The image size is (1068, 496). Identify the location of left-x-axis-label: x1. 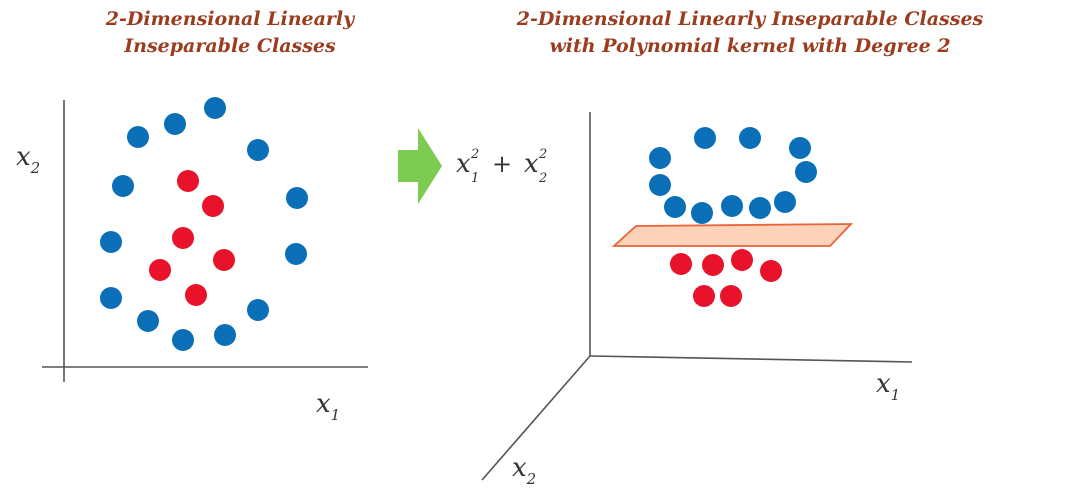
(328, 406).